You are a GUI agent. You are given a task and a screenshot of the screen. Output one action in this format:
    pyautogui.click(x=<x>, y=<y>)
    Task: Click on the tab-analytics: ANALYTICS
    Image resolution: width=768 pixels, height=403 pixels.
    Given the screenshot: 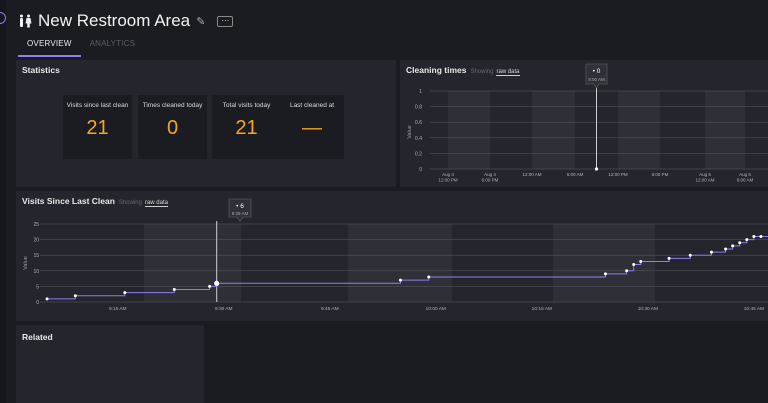 What is the action you would take?
    pyautogui.click(x=112, y=43)
    